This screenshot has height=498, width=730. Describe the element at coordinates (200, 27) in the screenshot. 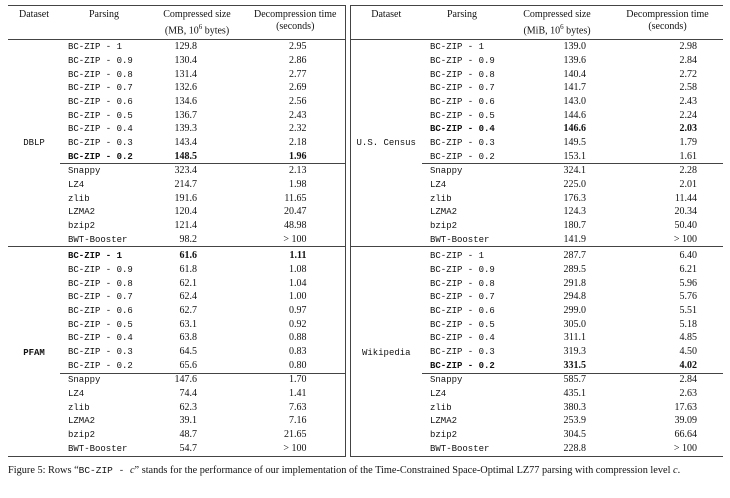

I see `header-sup: 6` at that location.